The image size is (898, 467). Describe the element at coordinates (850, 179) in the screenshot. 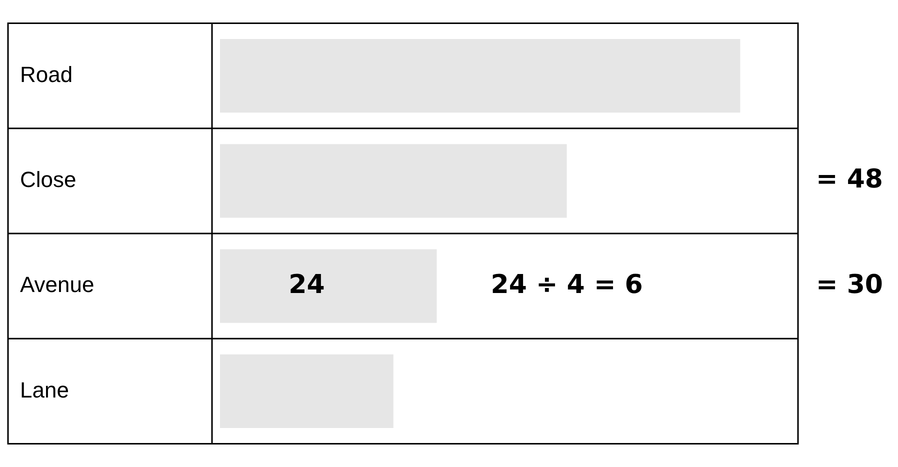

I see `data-label: = 48` at that location.